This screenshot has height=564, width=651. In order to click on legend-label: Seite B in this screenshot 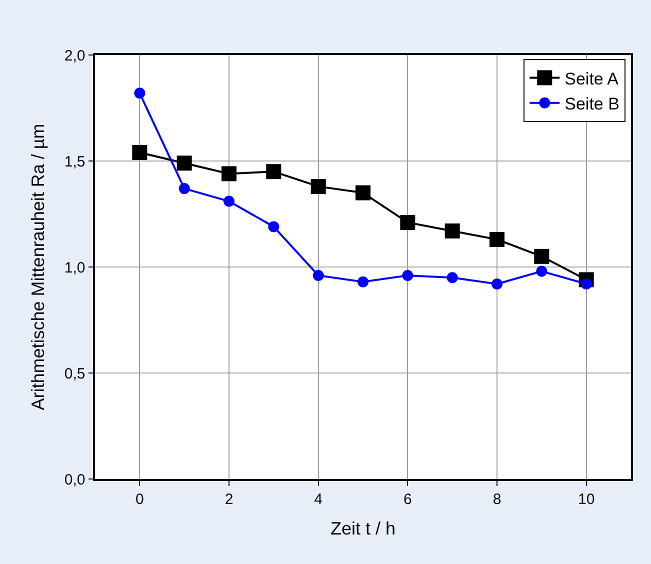, I will do `click(592, 104)`.